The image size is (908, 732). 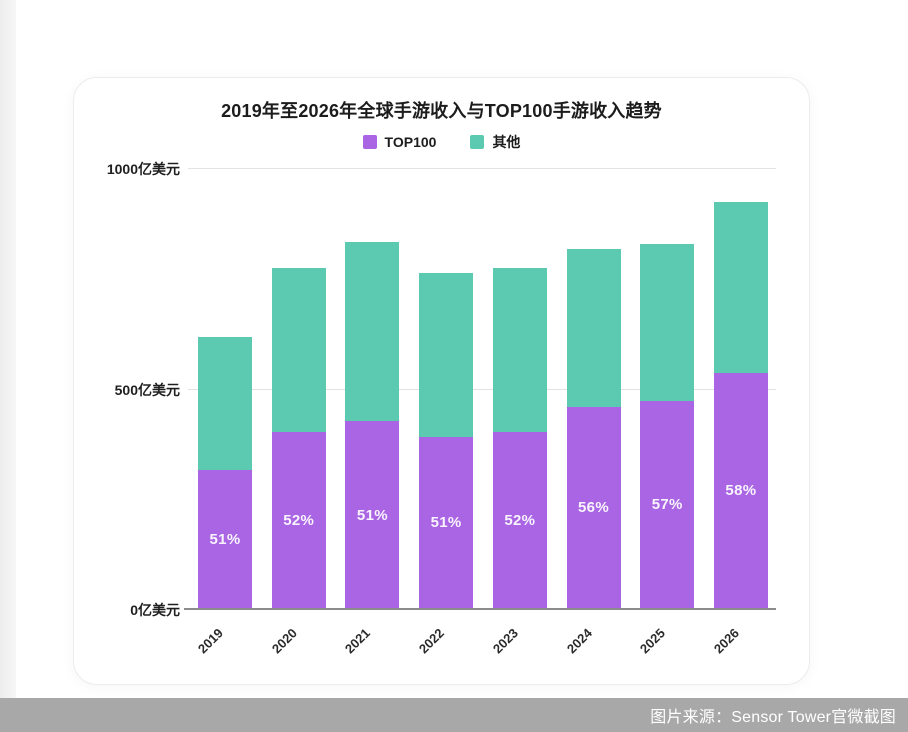 I want to click on bar-percent-label: 58%, so click(x=741, y=491).